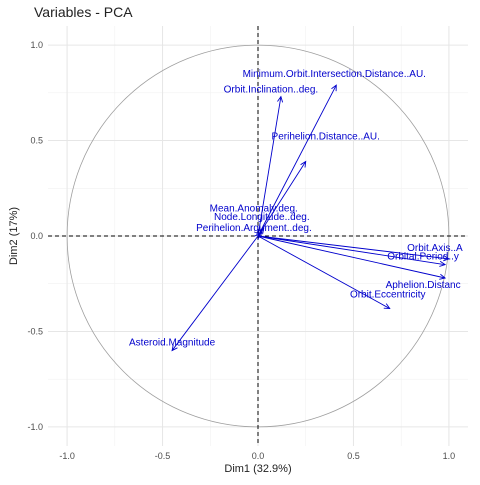 This screenshot has width=480, height=485. Describe the element at coordinates (258, 456) in the screenshot. I see `x-tick-label-2: 0.0` at that location.